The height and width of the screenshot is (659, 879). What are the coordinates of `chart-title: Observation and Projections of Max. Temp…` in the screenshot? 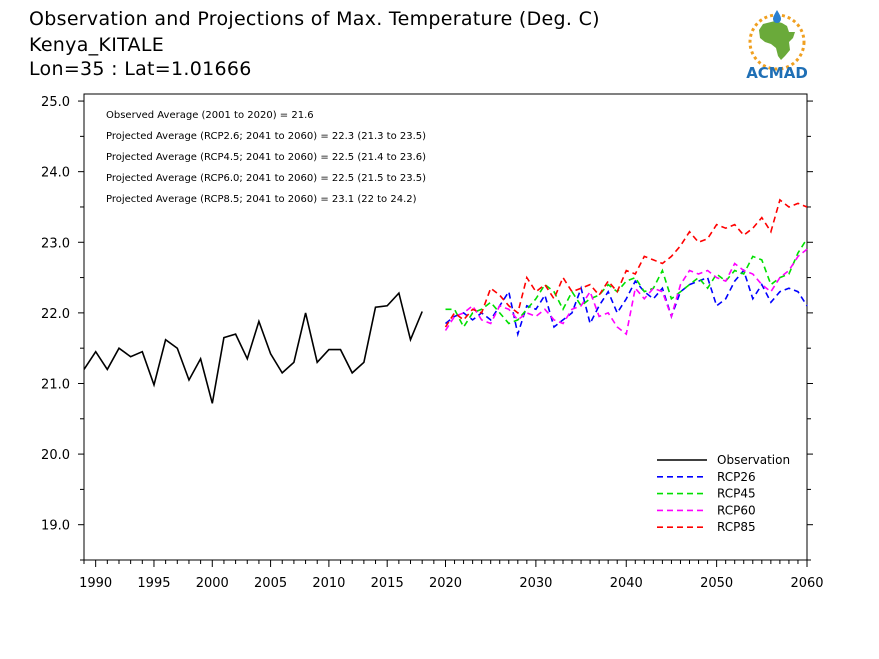 It's located at (314, 19).